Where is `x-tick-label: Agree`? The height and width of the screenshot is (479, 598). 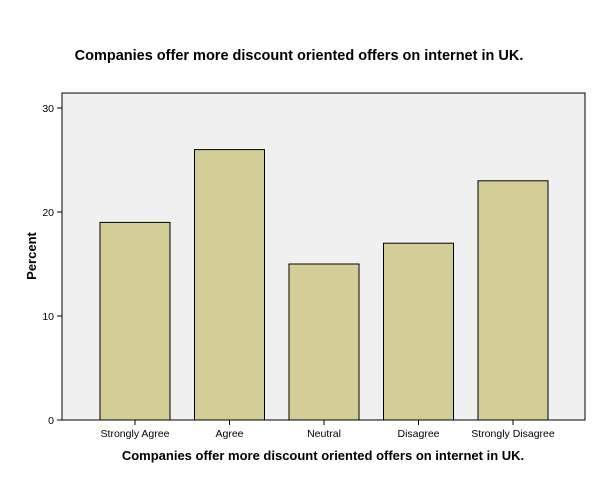 x-tick-label: Agree is located at coordinates (229, 434).